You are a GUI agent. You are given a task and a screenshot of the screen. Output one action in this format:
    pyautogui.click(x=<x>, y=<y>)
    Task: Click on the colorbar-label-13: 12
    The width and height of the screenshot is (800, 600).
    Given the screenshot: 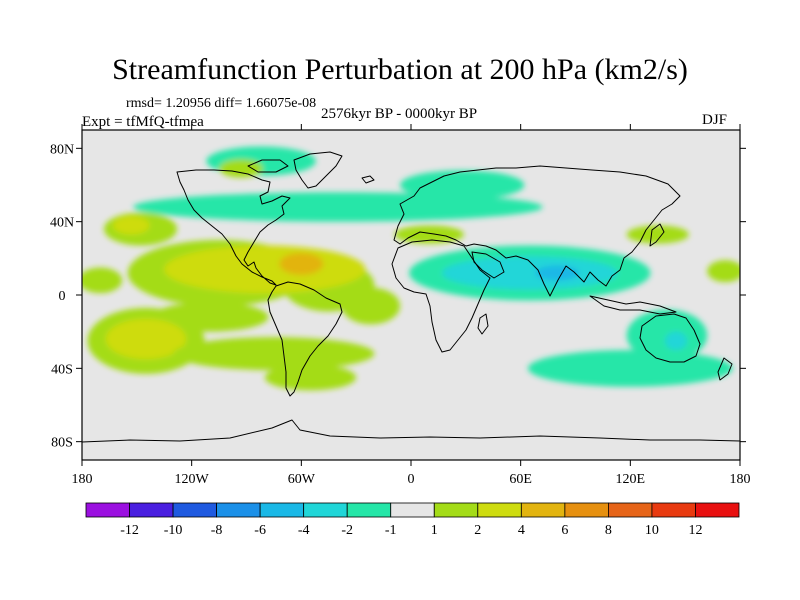 What is the action you would take?
    pyautogui.click(x=695, y=530)
    